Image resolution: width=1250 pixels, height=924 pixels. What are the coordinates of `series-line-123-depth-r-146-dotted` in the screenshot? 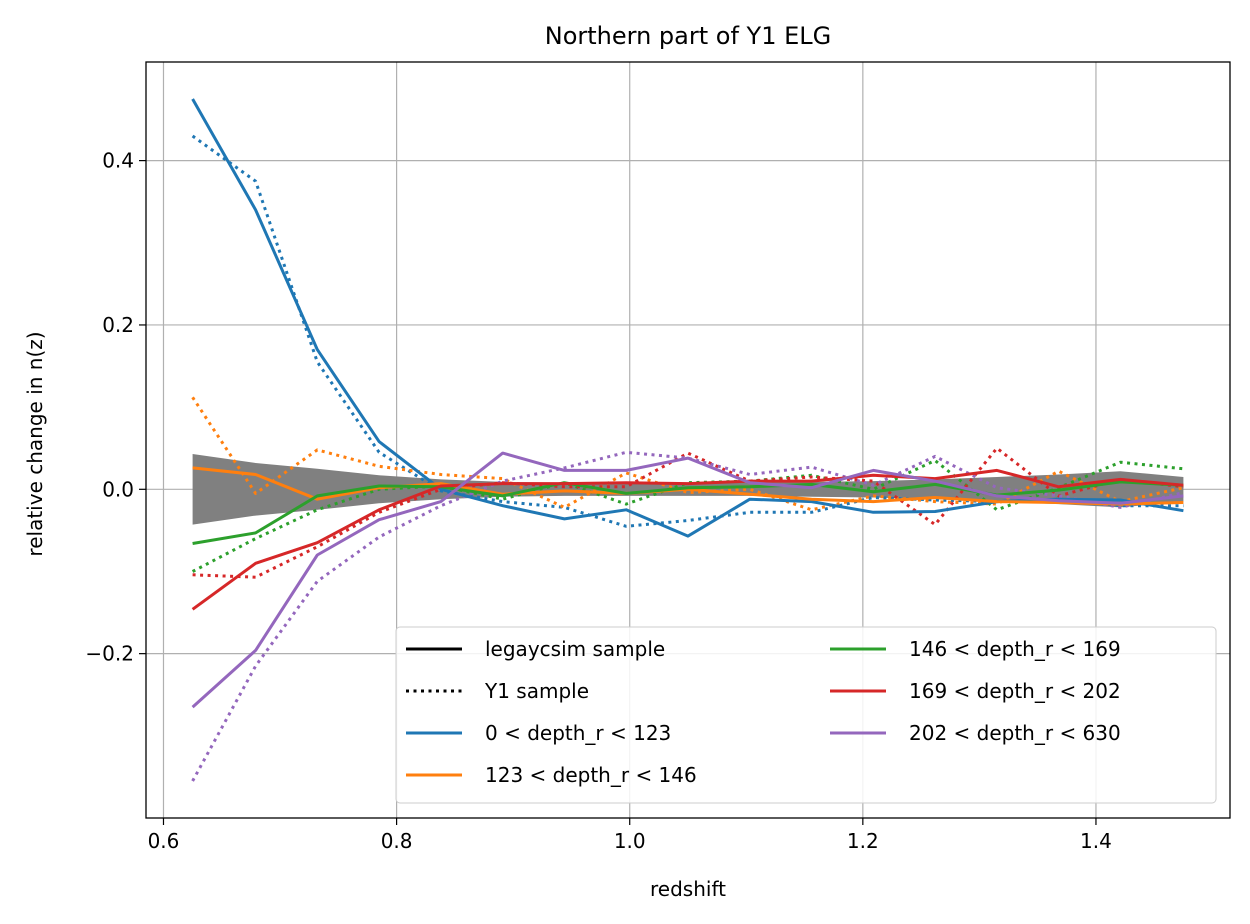 It's located at (687, 454).